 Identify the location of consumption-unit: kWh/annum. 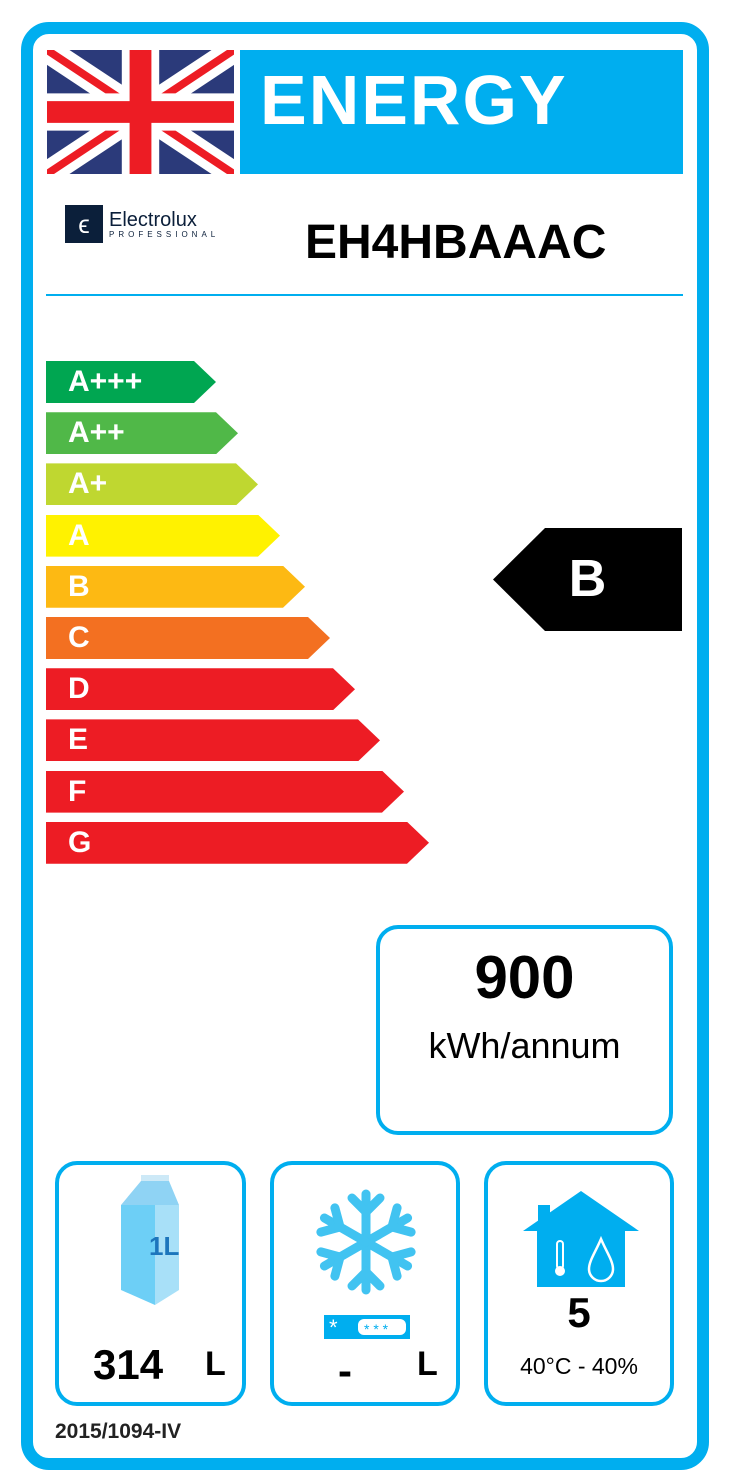
(524, 1045).